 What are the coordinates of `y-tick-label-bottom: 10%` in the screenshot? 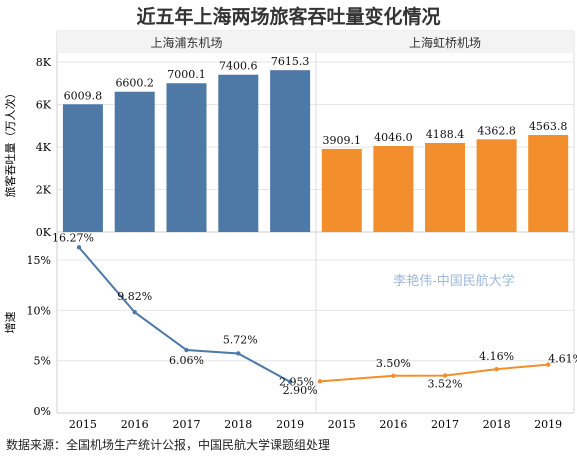 It's located at (39, 310).